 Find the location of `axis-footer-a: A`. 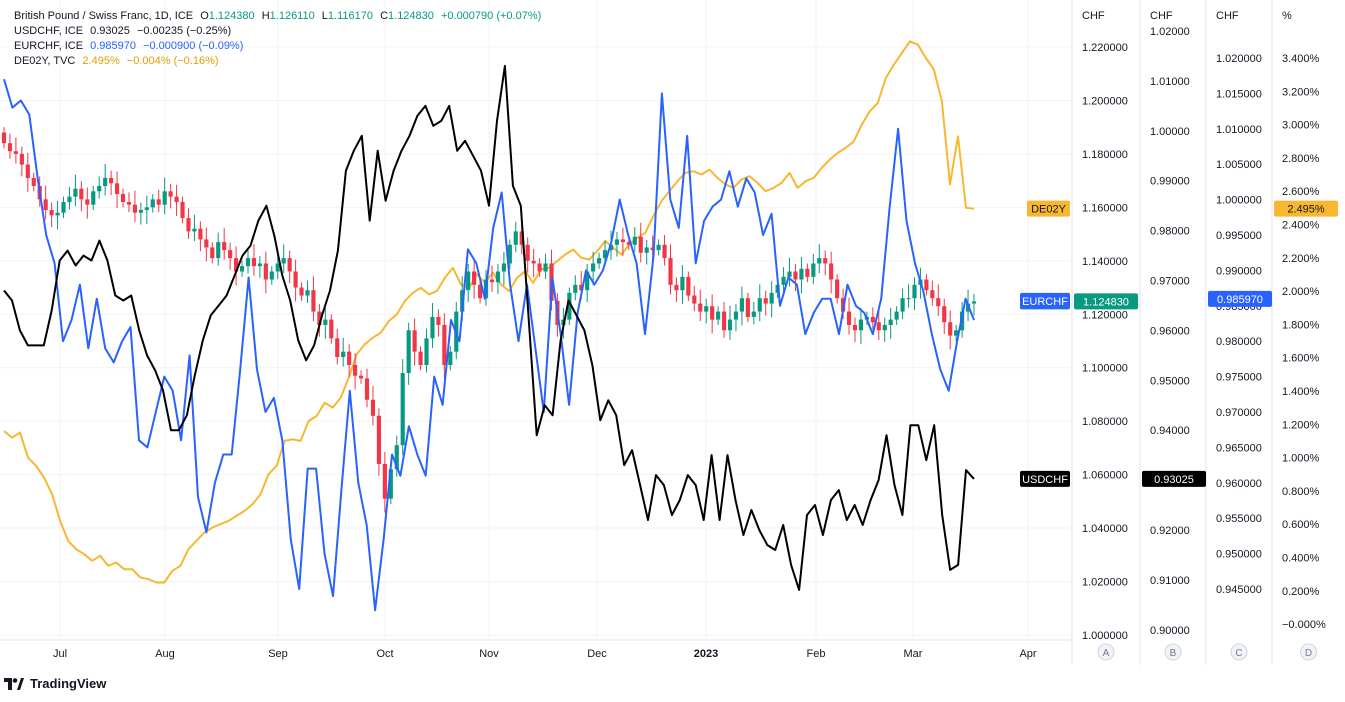

axis-footer-a: A is located at coordinates (1106, 653).